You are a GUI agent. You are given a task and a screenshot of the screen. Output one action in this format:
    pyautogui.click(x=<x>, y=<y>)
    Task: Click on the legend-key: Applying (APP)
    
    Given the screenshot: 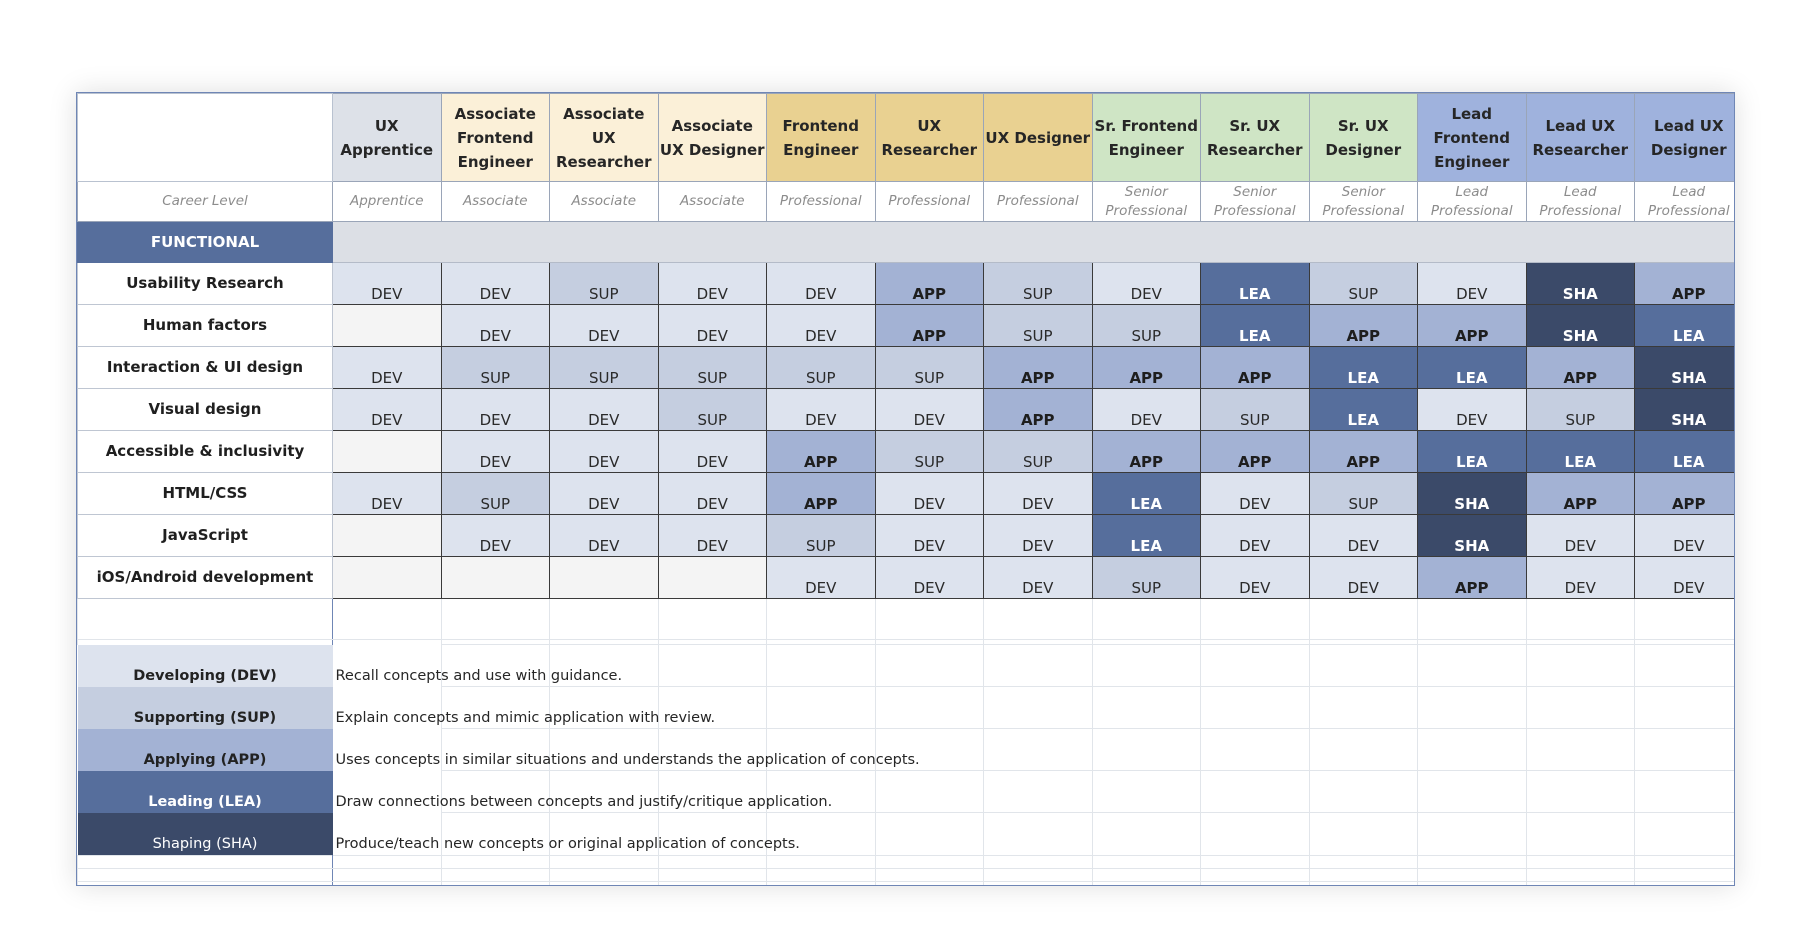 What is the action you would take?
    pyautogui.click(x=205, y=749)
    